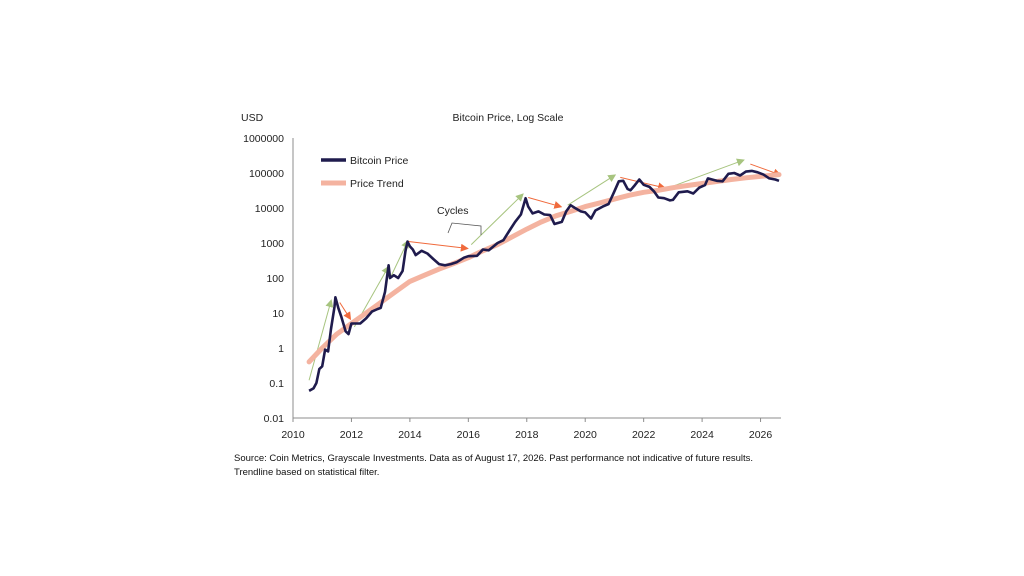 The image size is (1024, 576). What do you see at coordinates (459, 220) in the screenshot?
I see `cycles-annotation: Cycles` at bounding box center [459, 220].